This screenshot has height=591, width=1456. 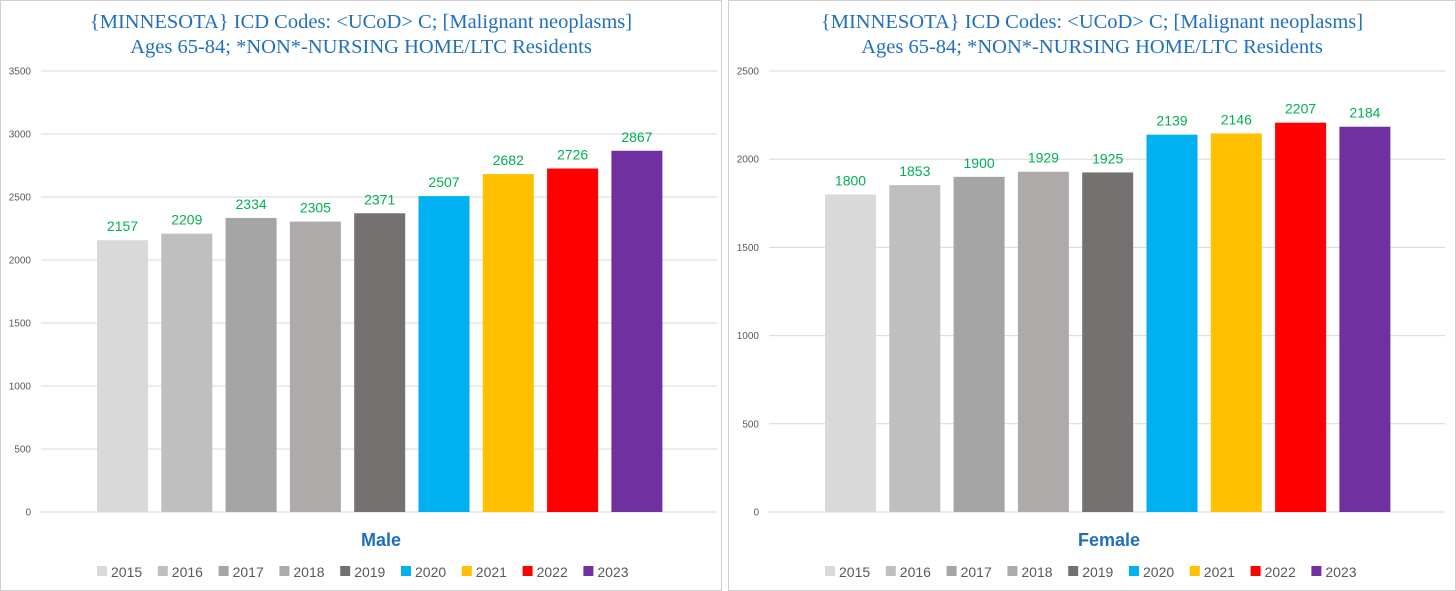 I want to click on data-label: 1925, so click(x=1107, y=158).